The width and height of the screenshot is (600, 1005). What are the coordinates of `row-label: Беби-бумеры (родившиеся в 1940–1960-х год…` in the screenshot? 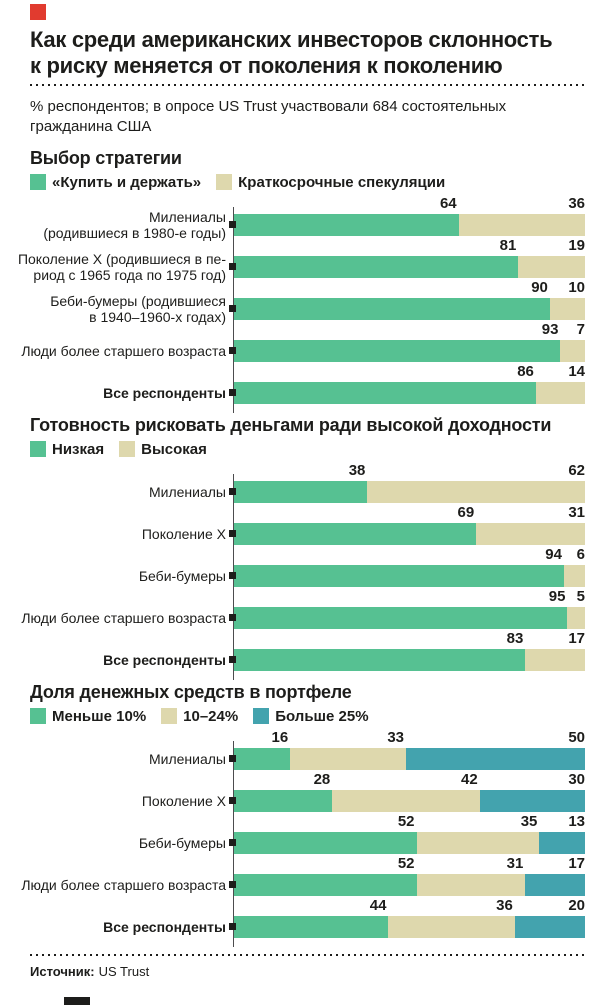 It's located at (128, 309).